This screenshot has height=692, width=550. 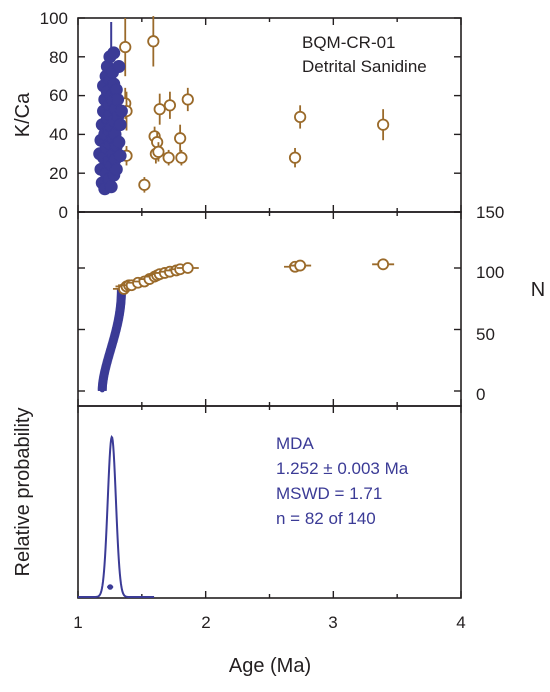 I want to click on mda-marker, so click(x=110, y=587).